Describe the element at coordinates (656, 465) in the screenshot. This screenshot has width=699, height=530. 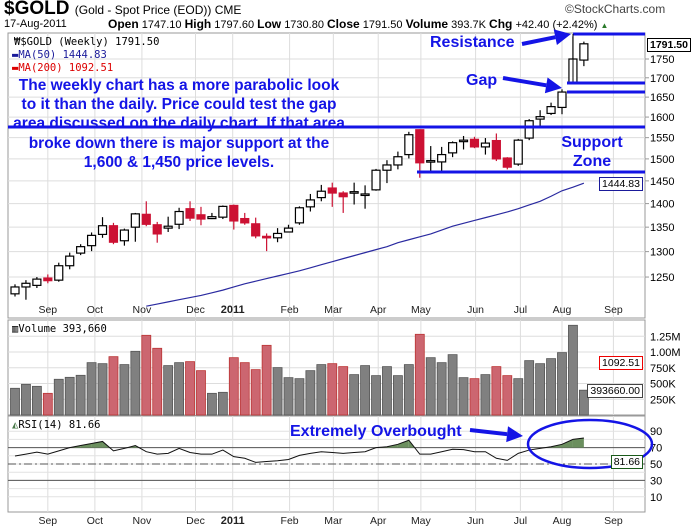
I see `rsi-tick-label: 50` at that location.